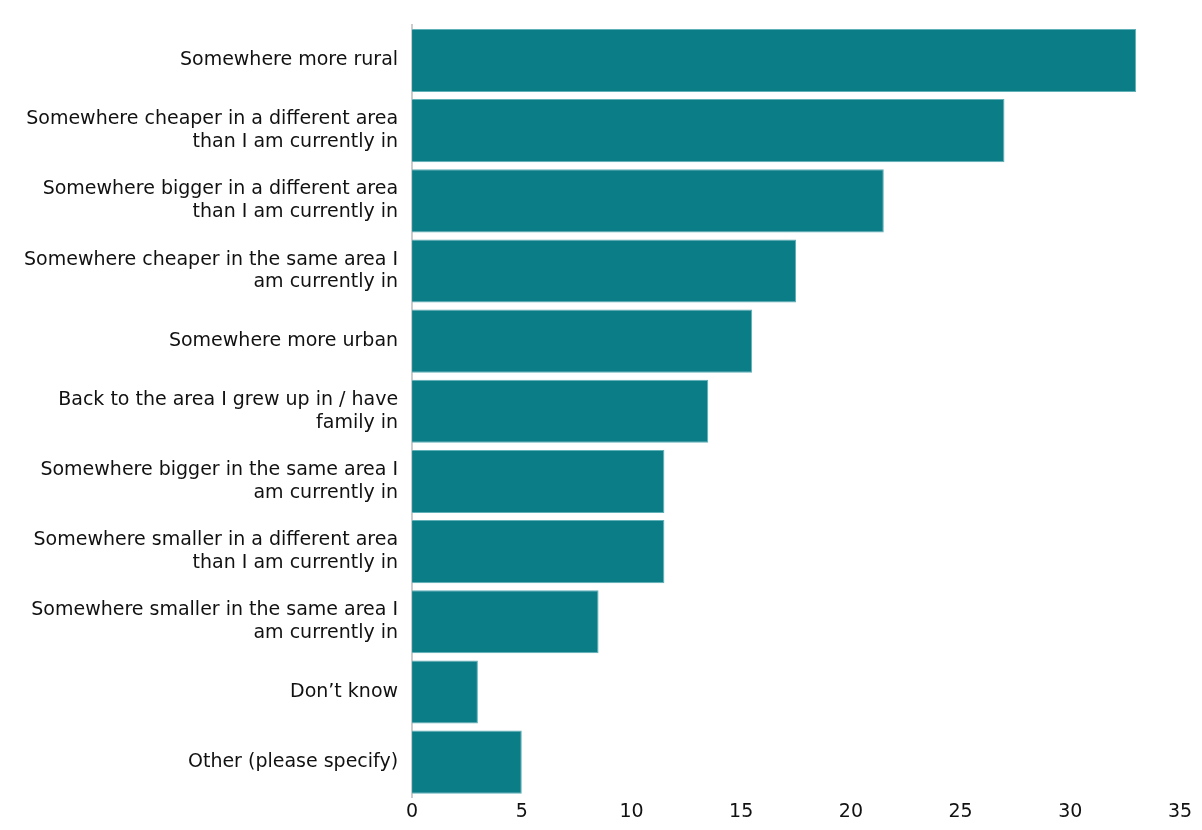  What do you see at coordinates (960, 809) in the screenshot?
I see `x-tick-label: 25` at bounding box center [960, 809].